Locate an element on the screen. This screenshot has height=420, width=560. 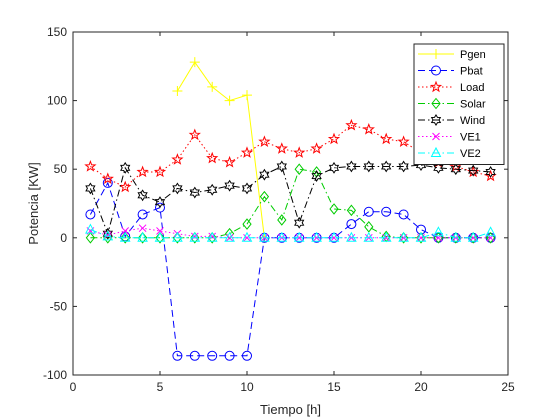
legend-label: Load is located at coordinates (472, 88).